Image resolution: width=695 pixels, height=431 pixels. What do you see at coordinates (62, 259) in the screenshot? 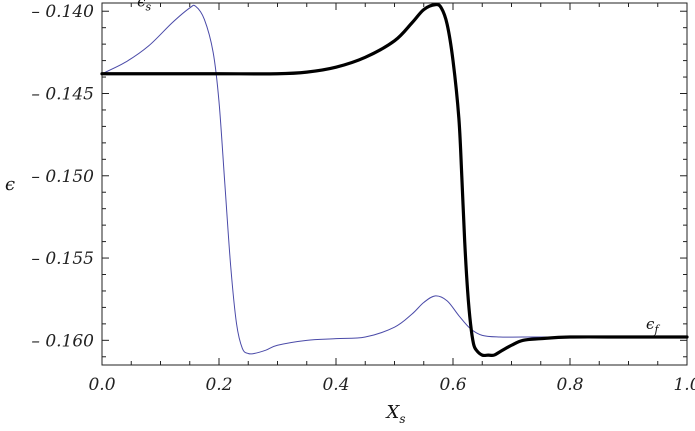
I see `y-tick-label: – 0.155` at bounding box center [62, 259].